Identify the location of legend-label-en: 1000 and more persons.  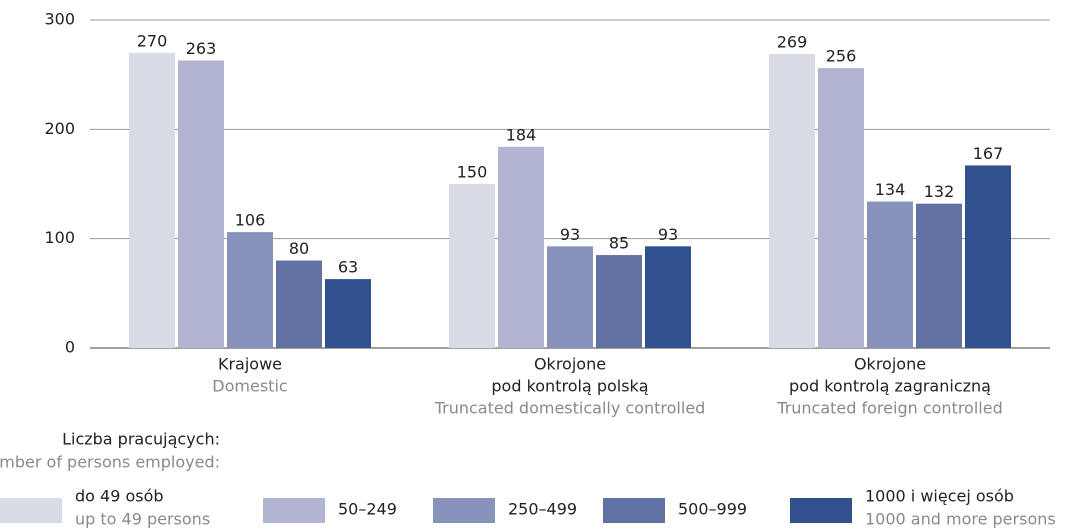
(960, 519).